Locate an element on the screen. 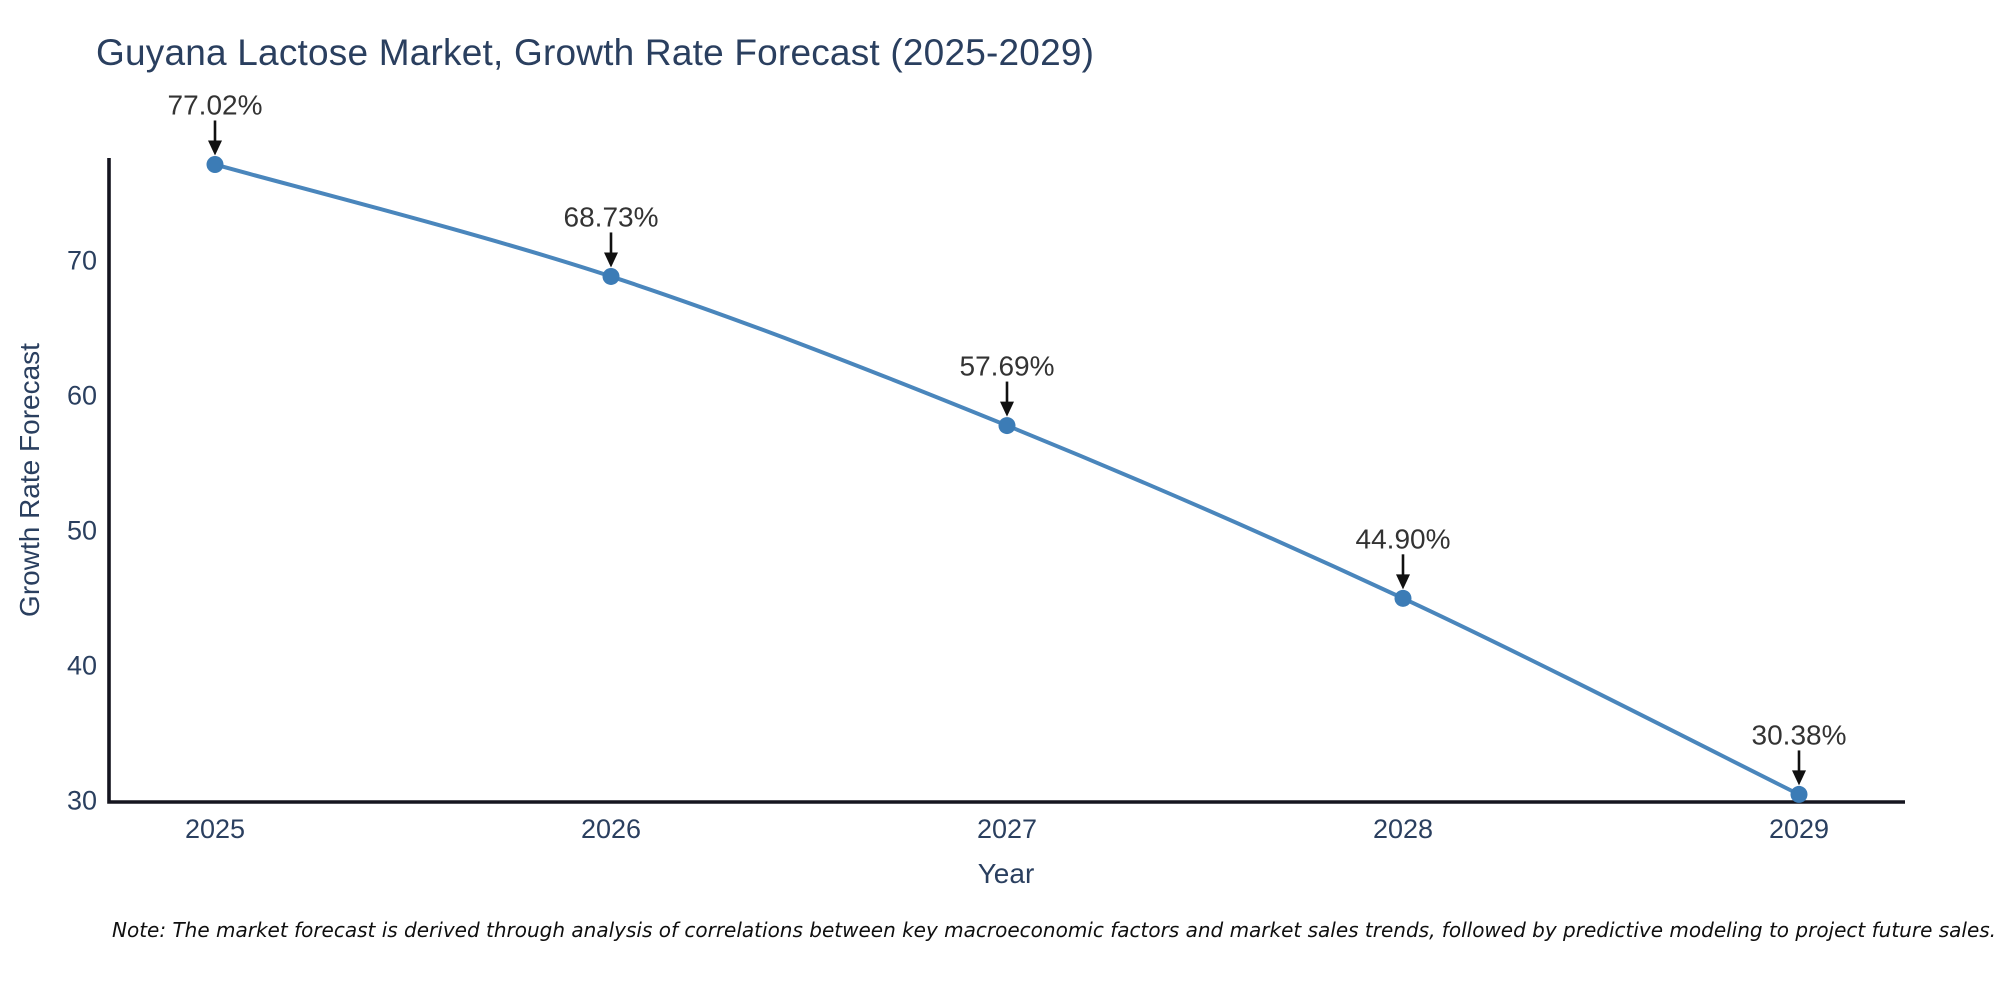 The image size is (2000, 1000). y-axis-title: Growth Rate Forecast is located at coordinates (29, 480).